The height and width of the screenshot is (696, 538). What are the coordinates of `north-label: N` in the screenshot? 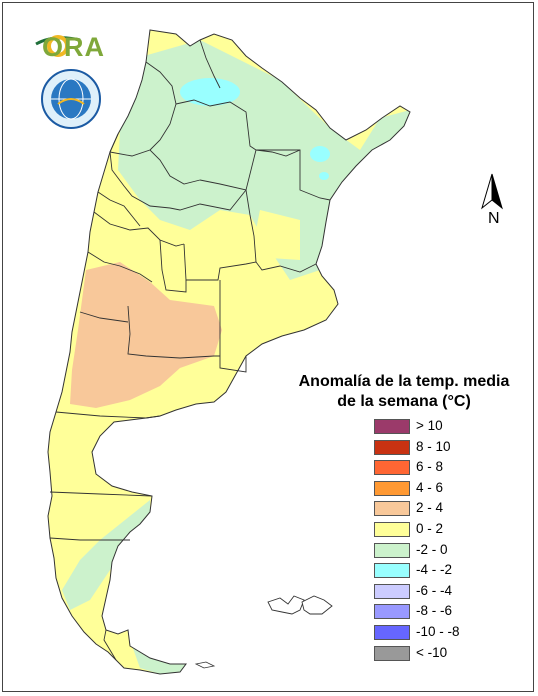 It's located at (494, 218).